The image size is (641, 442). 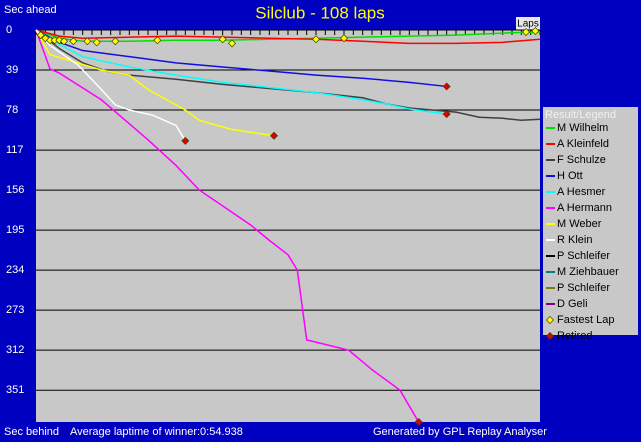 I want to click on y-label-top: Sec ahead, so click(x=30, y=10).